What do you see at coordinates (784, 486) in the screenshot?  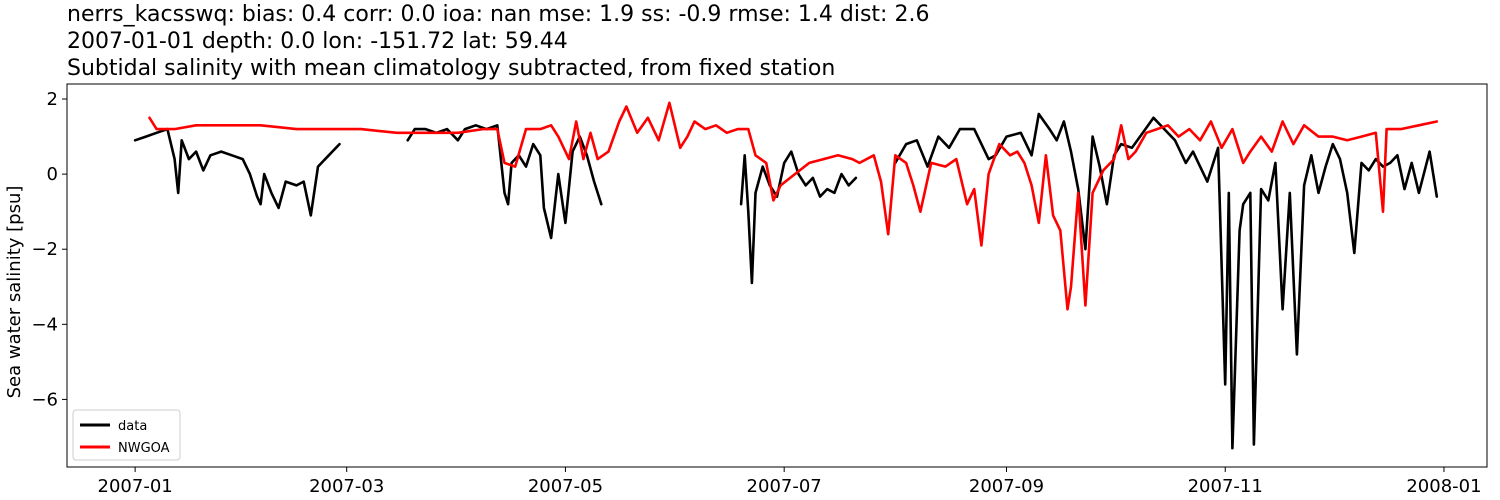 I see `x-tick-label: 2007-07` at bounding box center [784, 486].